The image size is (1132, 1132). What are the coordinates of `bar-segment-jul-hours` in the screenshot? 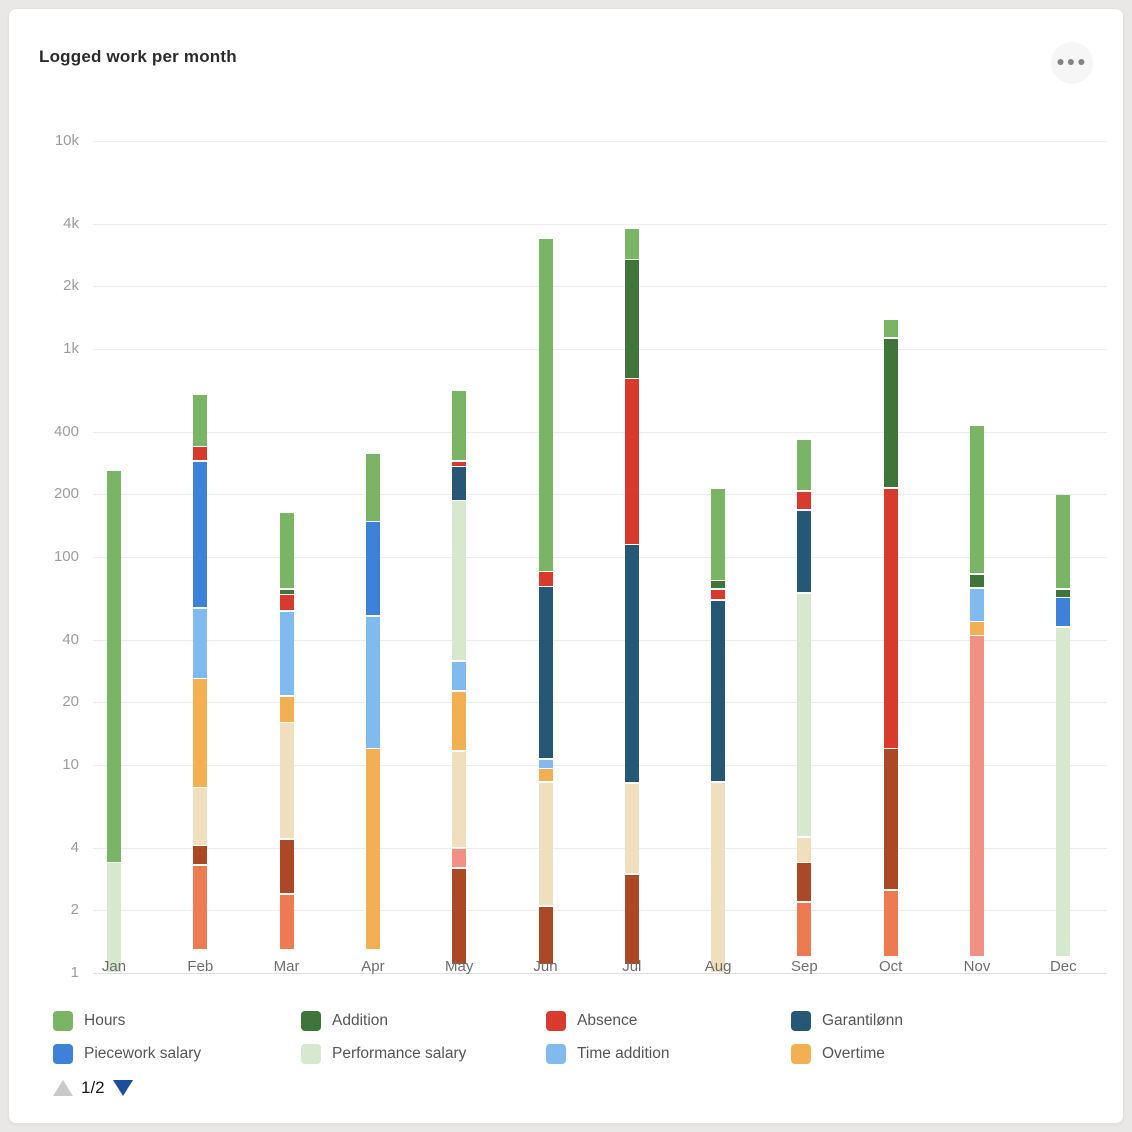 It's located at (631, 244).